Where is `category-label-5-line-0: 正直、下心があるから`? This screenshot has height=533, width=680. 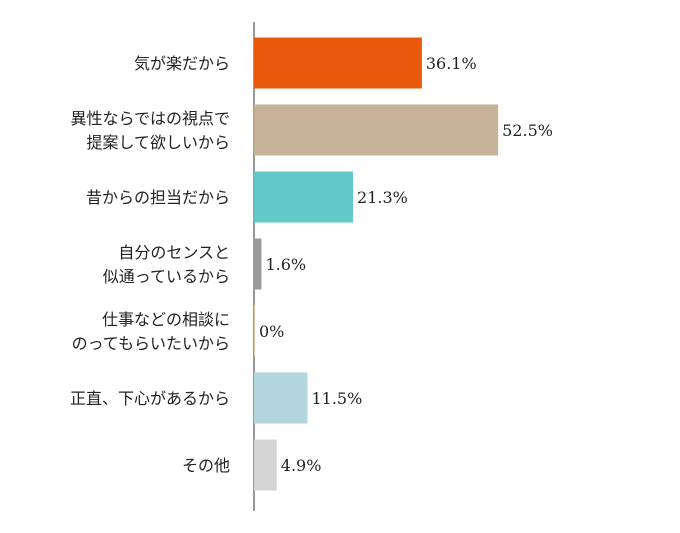
category-label-5-line-0: 正直、下心があるから is located at coordinates (150, 398).